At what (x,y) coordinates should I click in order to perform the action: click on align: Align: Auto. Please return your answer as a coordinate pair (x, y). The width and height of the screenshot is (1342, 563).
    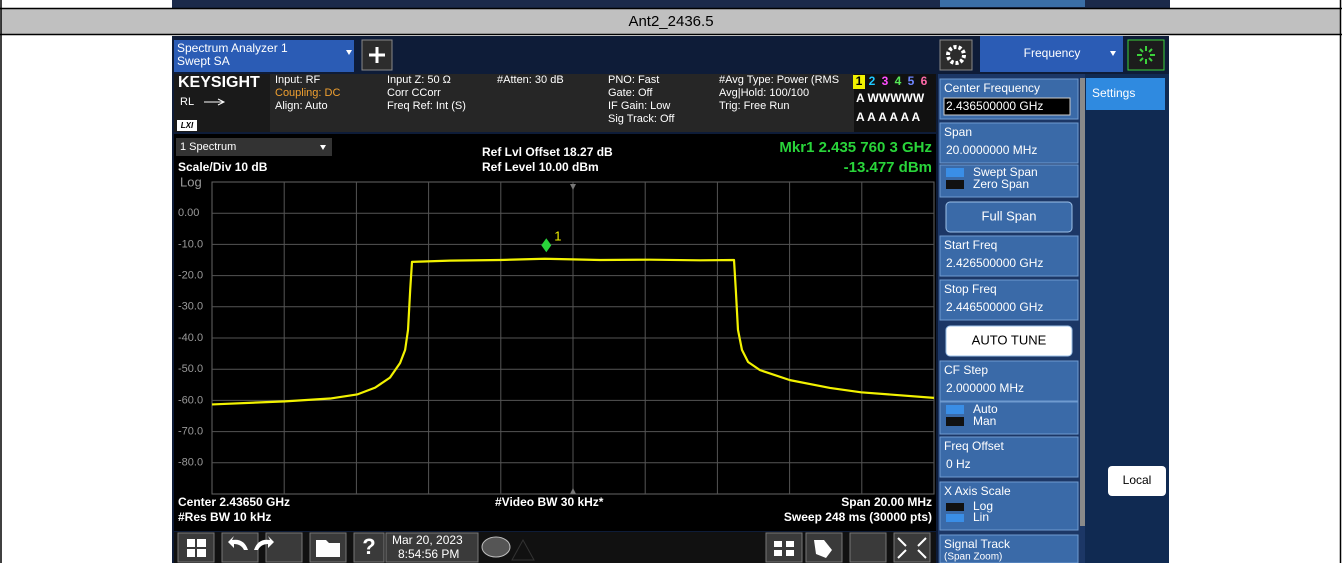
    Looking at the image, I should click on (301, 106).